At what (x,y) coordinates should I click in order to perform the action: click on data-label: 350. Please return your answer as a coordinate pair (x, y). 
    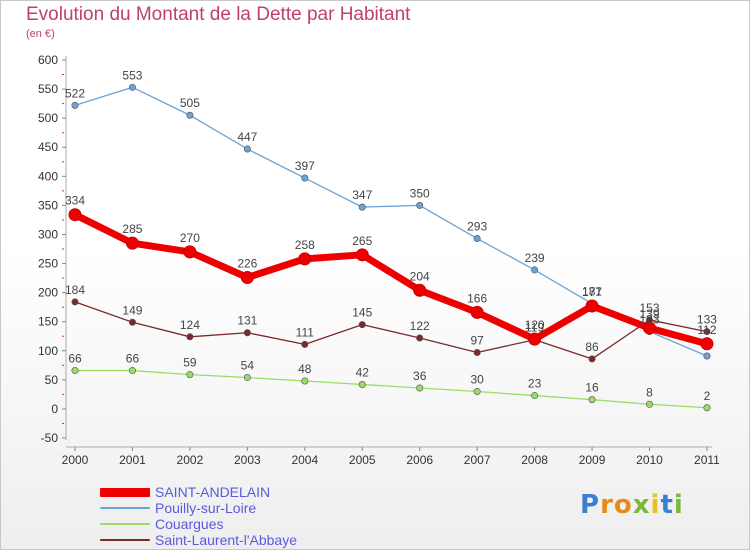
    Looking at the image, I should click on (420, 193).